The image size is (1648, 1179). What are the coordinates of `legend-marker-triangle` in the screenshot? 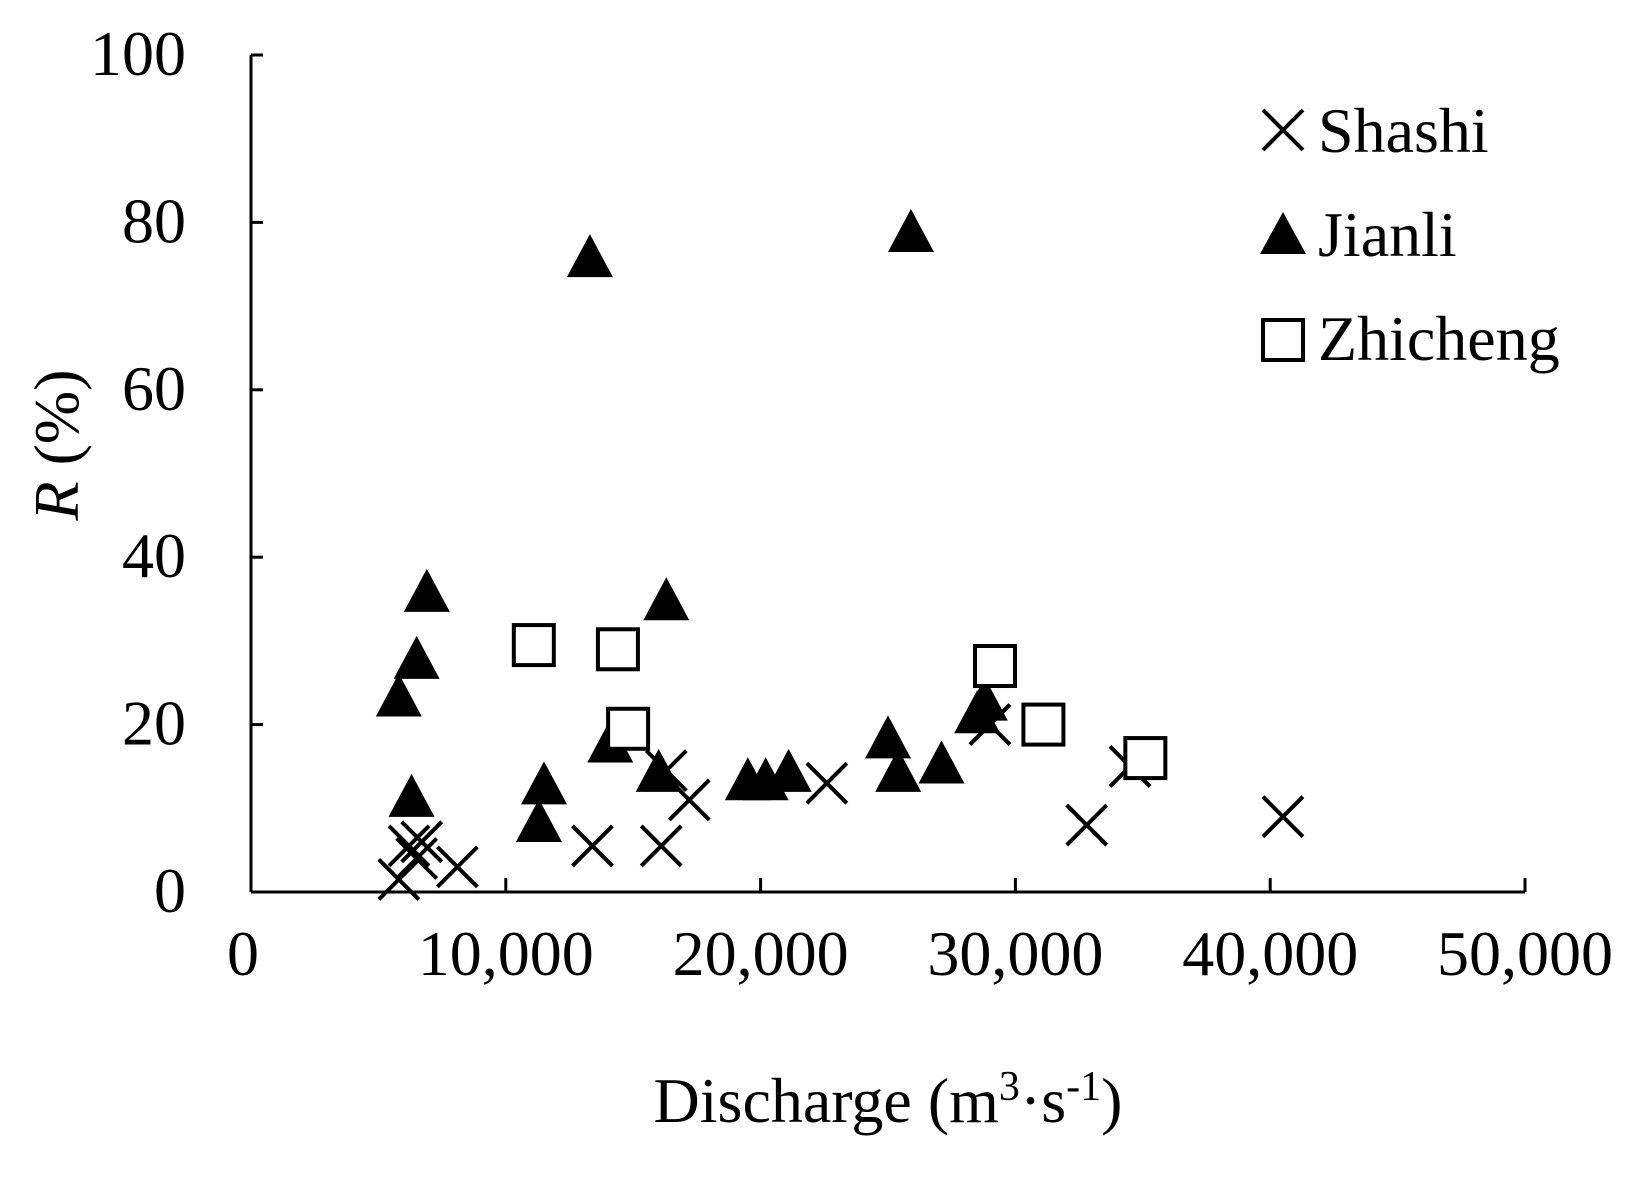 It's located at (1283, 233).